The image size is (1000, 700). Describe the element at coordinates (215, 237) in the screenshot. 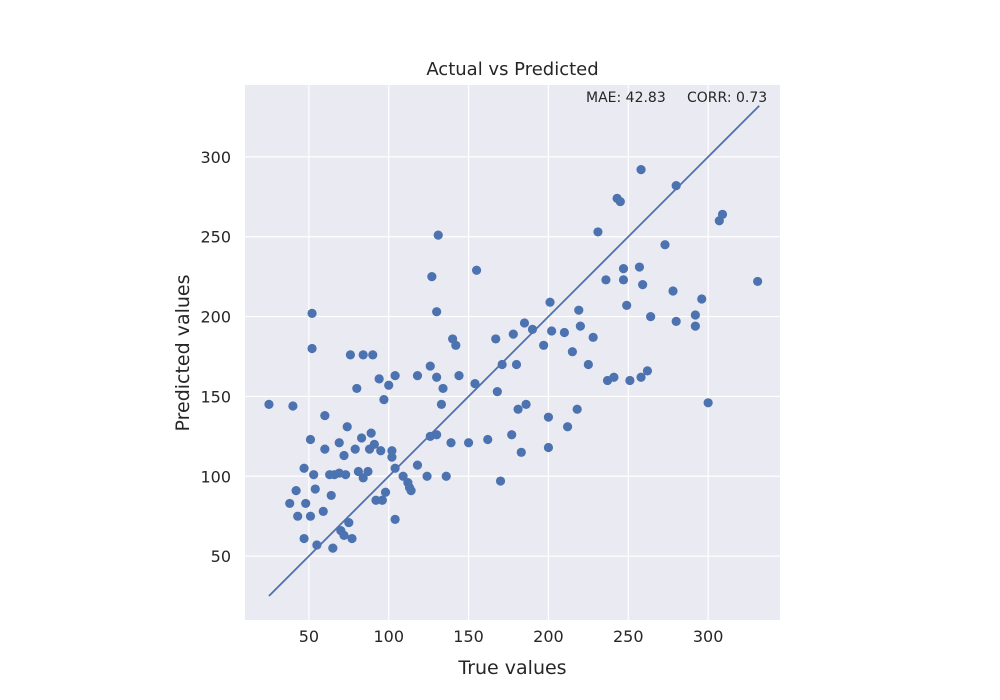

I see `y-tick-label: 250` at that location.